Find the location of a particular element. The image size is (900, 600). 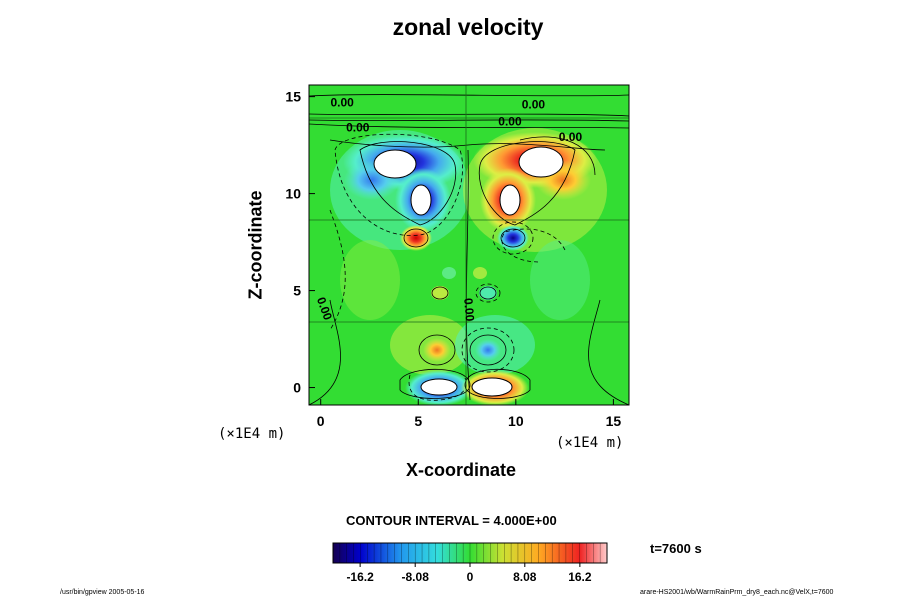

negative-cell is located at coordinates (488, 350).